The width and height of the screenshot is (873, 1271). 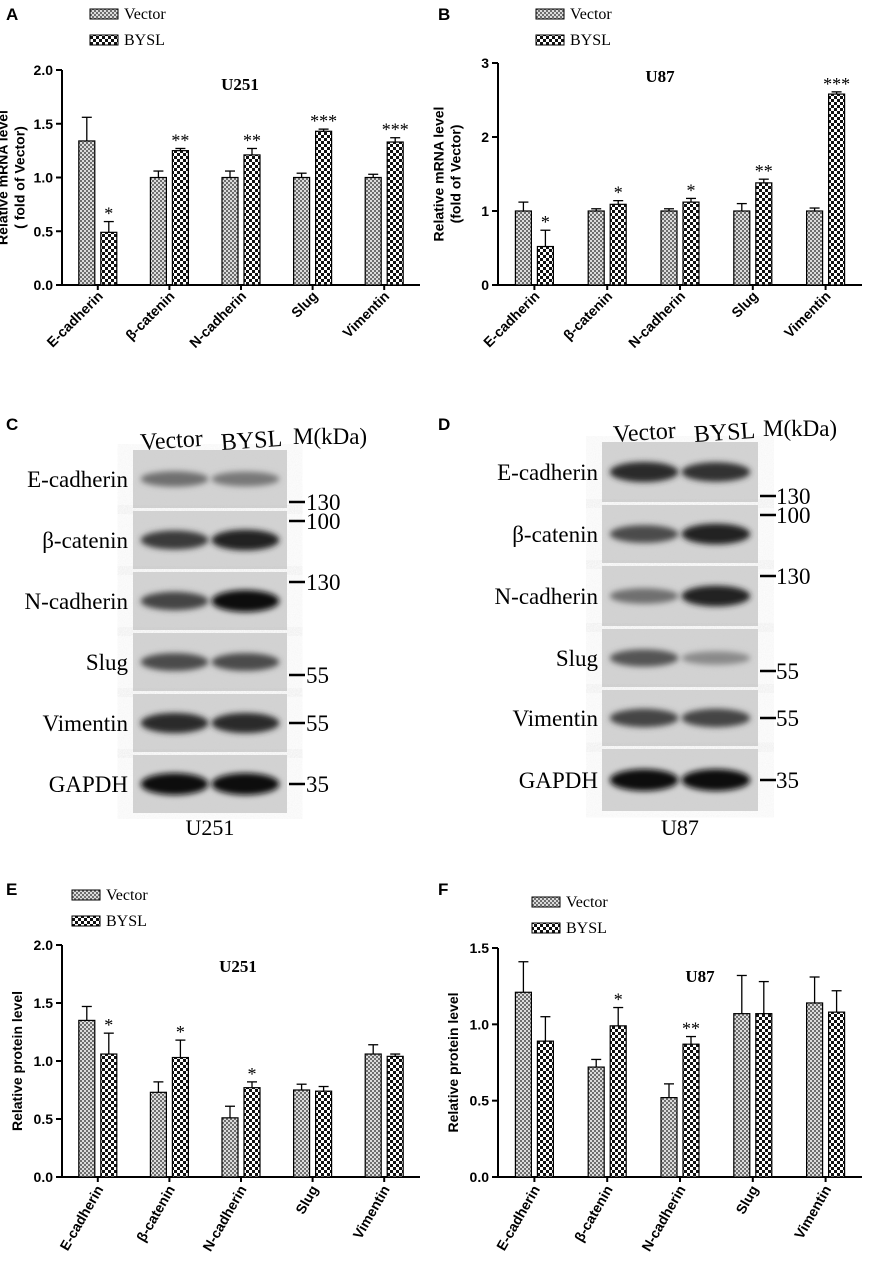 What do you see at coordinates (453, 1062) in the screenshot?
I see `y-axis-label: Relative protein level` at bounding box center [453, 1062].